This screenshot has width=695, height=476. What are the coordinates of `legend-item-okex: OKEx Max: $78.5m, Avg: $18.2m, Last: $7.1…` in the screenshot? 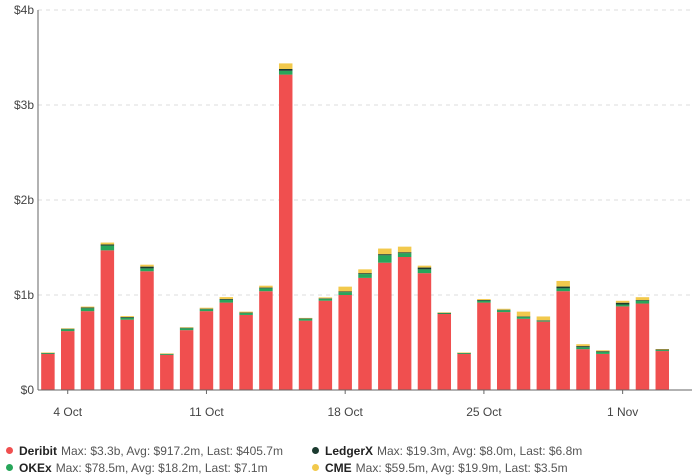 It's located at (137, 468).